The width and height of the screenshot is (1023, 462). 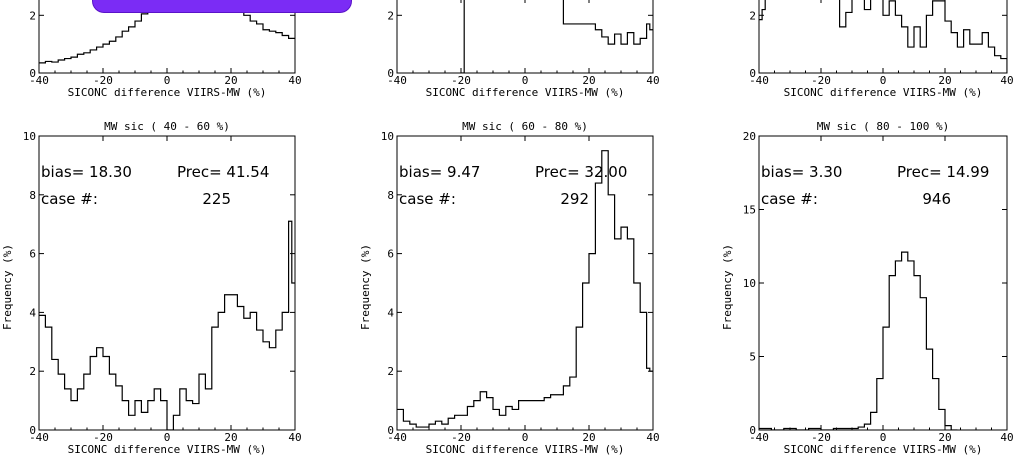 I want to click on case-count-value: 225, so click(x=216, y=199).